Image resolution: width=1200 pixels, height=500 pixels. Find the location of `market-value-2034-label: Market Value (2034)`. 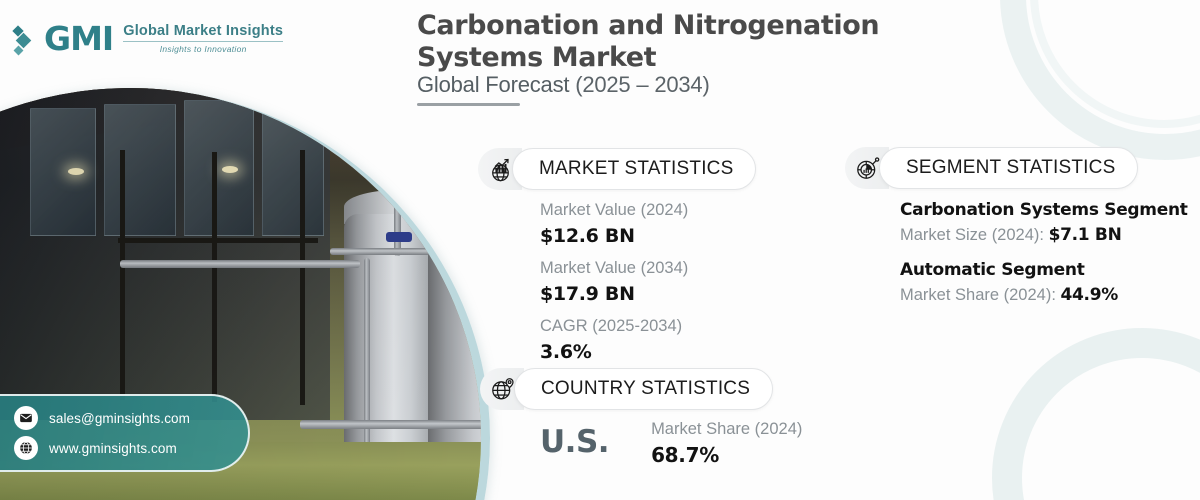

market-value-2034-label: Market Value (2034) is located at coordinates (614, 268).